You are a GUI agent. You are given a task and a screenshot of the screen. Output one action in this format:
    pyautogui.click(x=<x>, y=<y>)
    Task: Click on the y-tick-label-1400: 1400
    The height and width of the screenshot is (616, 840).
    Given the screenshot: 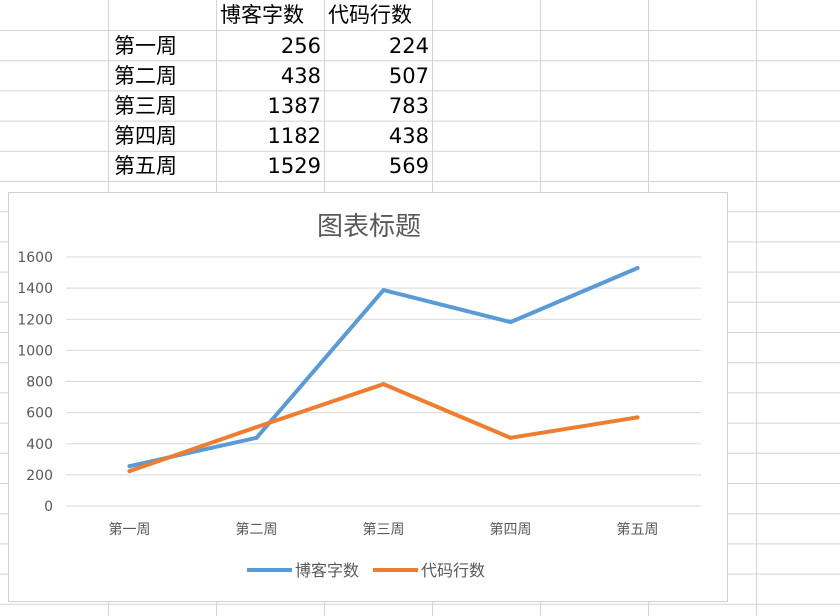 What is the action you would take?
    pyautogui.click(x=35, y=289)
    